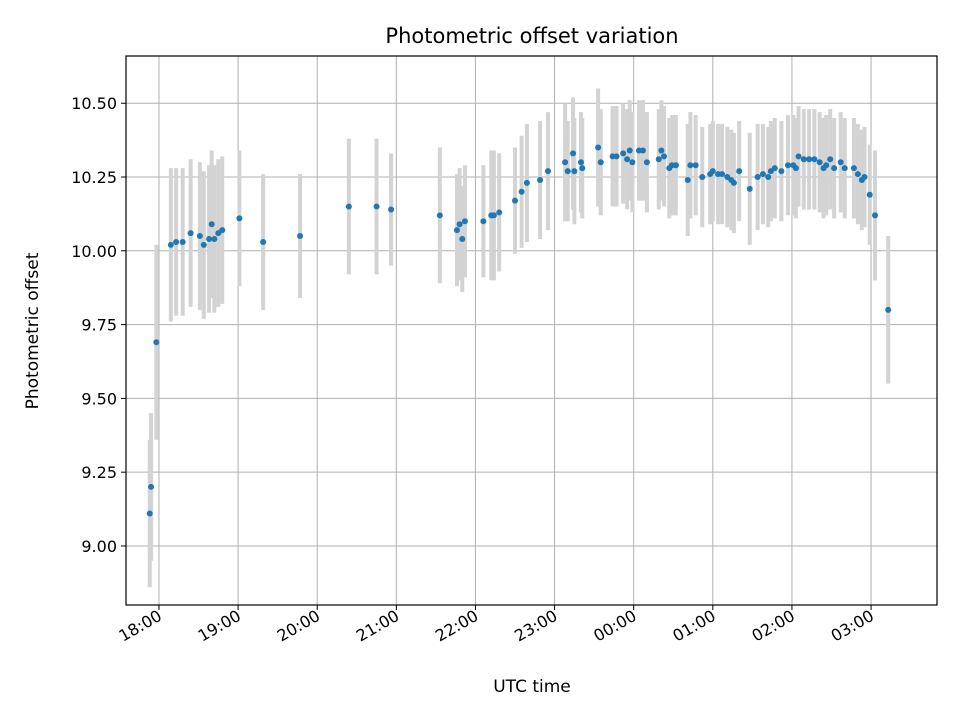 The width and height of the screenshot is (960, 720). What do you see at coordinates (852, 626) in the screenshot?
I see `x-tick-label: 03:00` at bounding box center [852, 626].